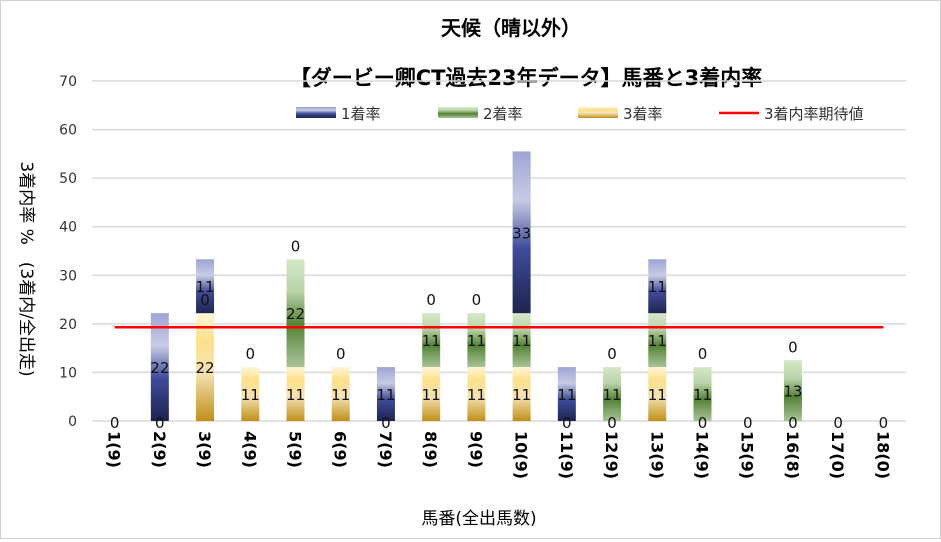 This screenshot has width=941, height=542. What do you see at coordinates (68, 131) in the screenshot?
I see `y-tick-label: 60` at bounding box center [68, 131].